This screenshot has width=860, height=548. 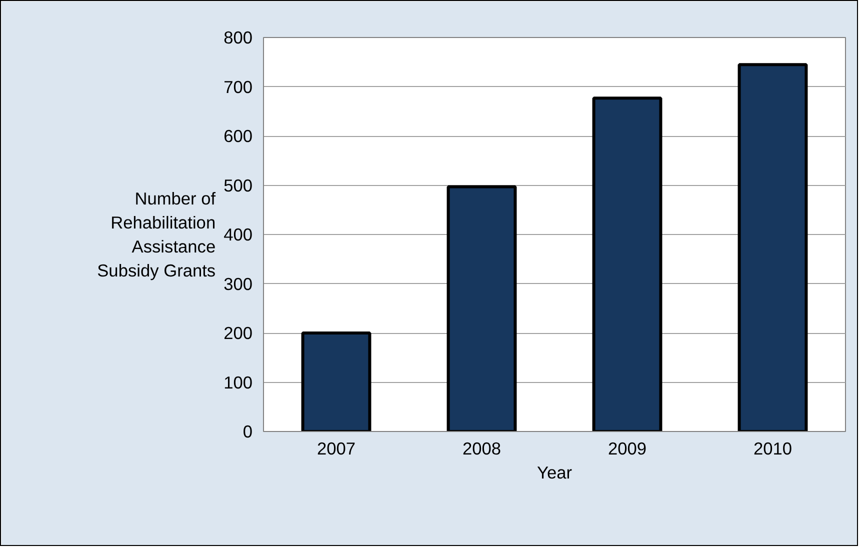 What do you see at coordinates (238, 136) in the screenshot?
I see `y-tick-label: 600` at bounding box center [238, 136].